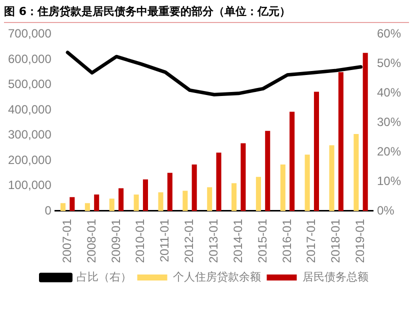 The image size is (413, 320). I want to click on x-tick-label: 2017-01, so click(311, 241).